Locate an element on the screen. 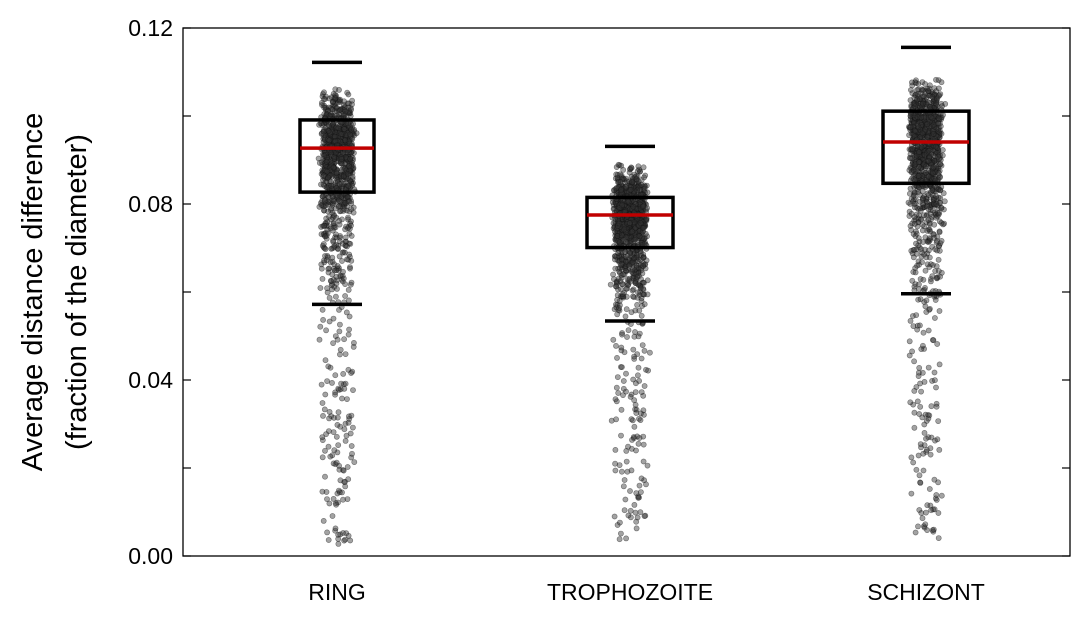 The width and height of the screenshot is (1087, 621). y-axis-label-line1: Average distance difference is located at coordinates (33, 292).